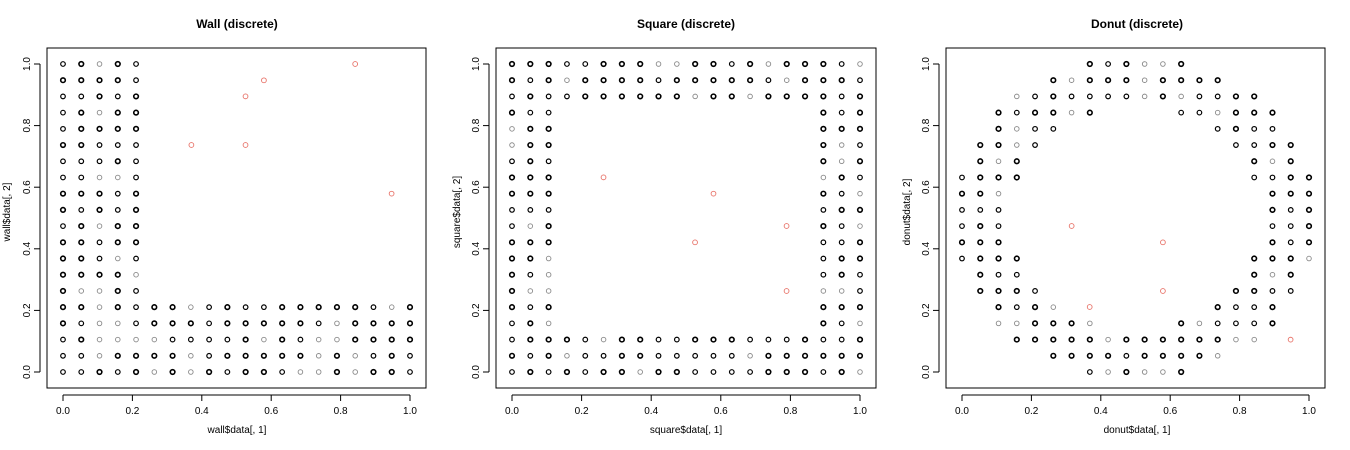 The image size is (1350, 450). I want to click on x-tick-label: 1.0, so click(410, 411).